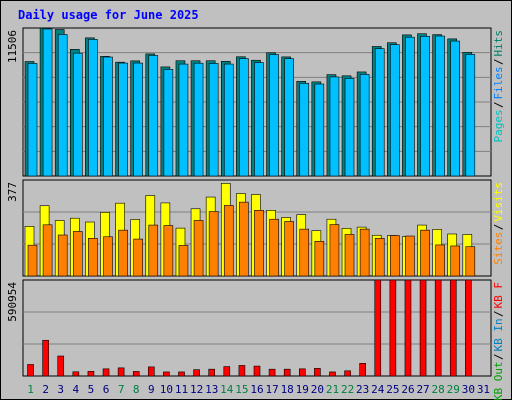 Image resolution: width=512 pixels, height=400 pixels. What do you see at coordinates (241, 389) in the screenshot?
I see `x-tick-label-day-15: 15` at bounding box center [241, 389].